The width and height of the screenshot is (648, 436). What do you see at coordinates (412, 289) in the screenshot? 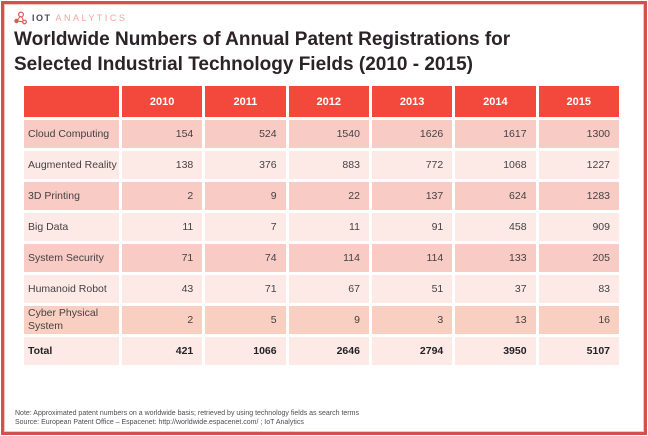
I see `value-cell: 51` at bounding box center [412, 289].